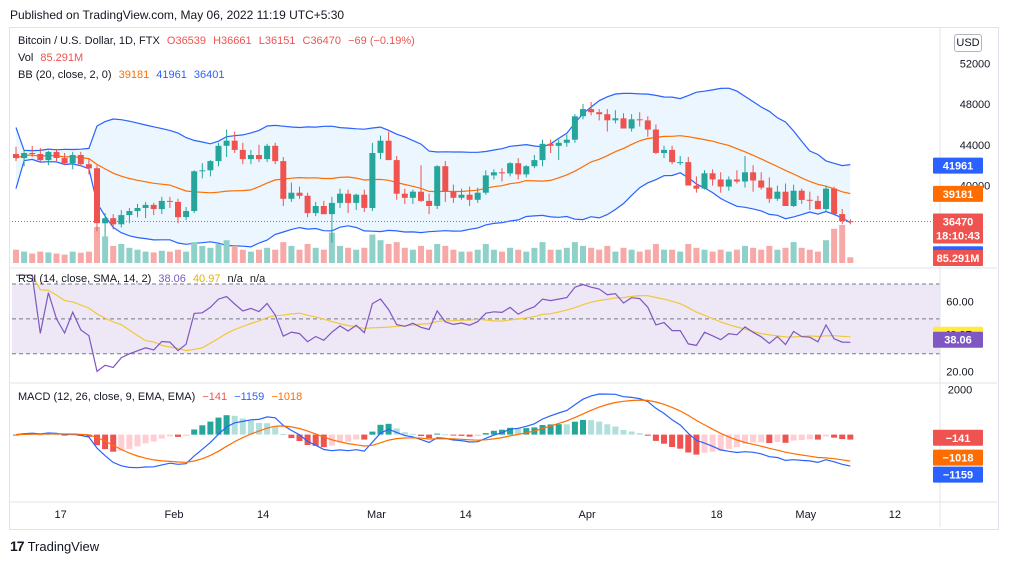 The width and height of the screenshot is (1012, 563). I want to click on countdown-tag: 18:10:43, so click(958, 237).